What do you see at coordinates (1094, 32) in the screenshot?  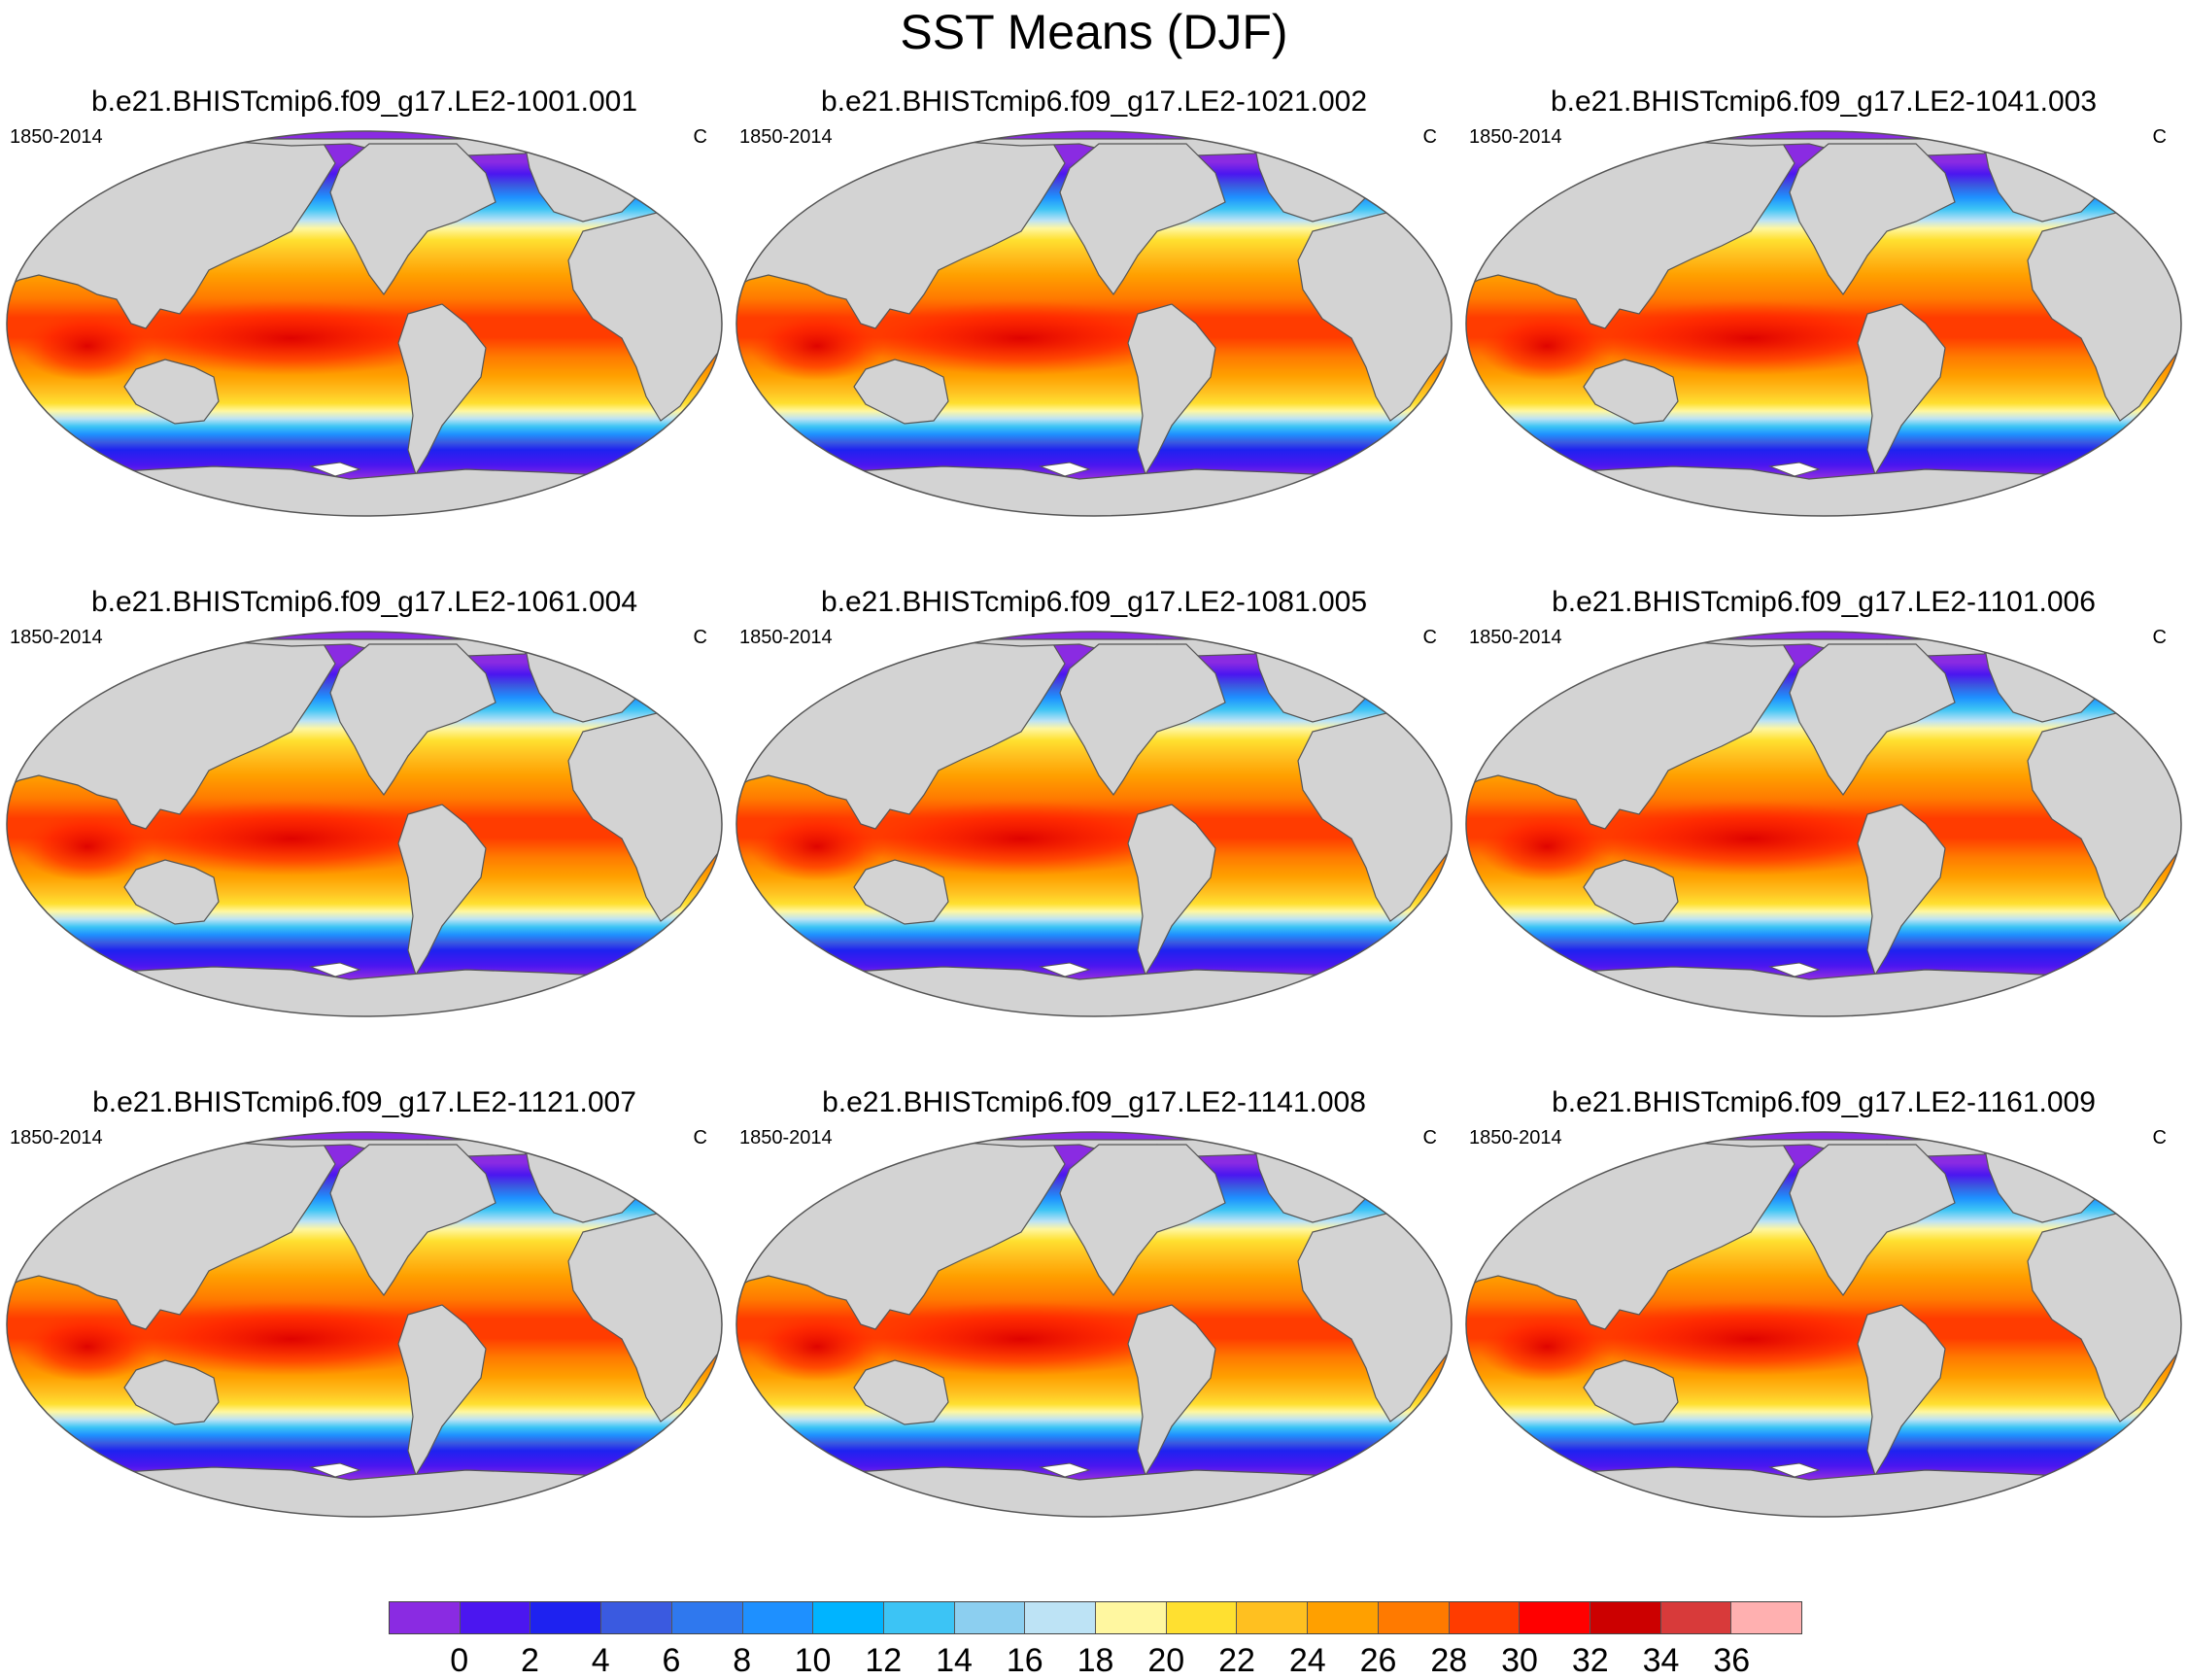 I see `figure-title: SST Means (DJF)` at bounding box center [1094, 32].